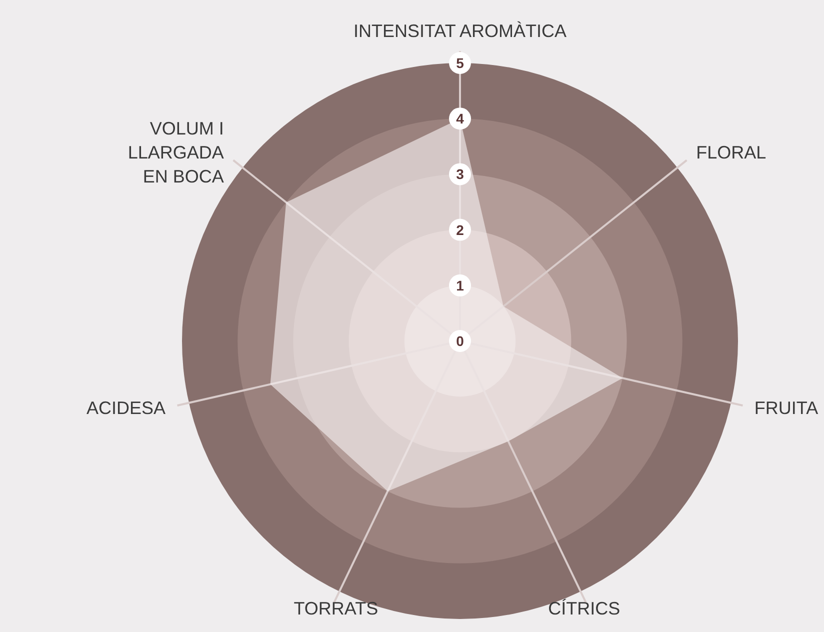 This screenshot has width=824, height=632. What do you see at coordinates (731, 152) in the screenshot?
I see `spoke-label: FLORAL` at bounding box center [731, 152].